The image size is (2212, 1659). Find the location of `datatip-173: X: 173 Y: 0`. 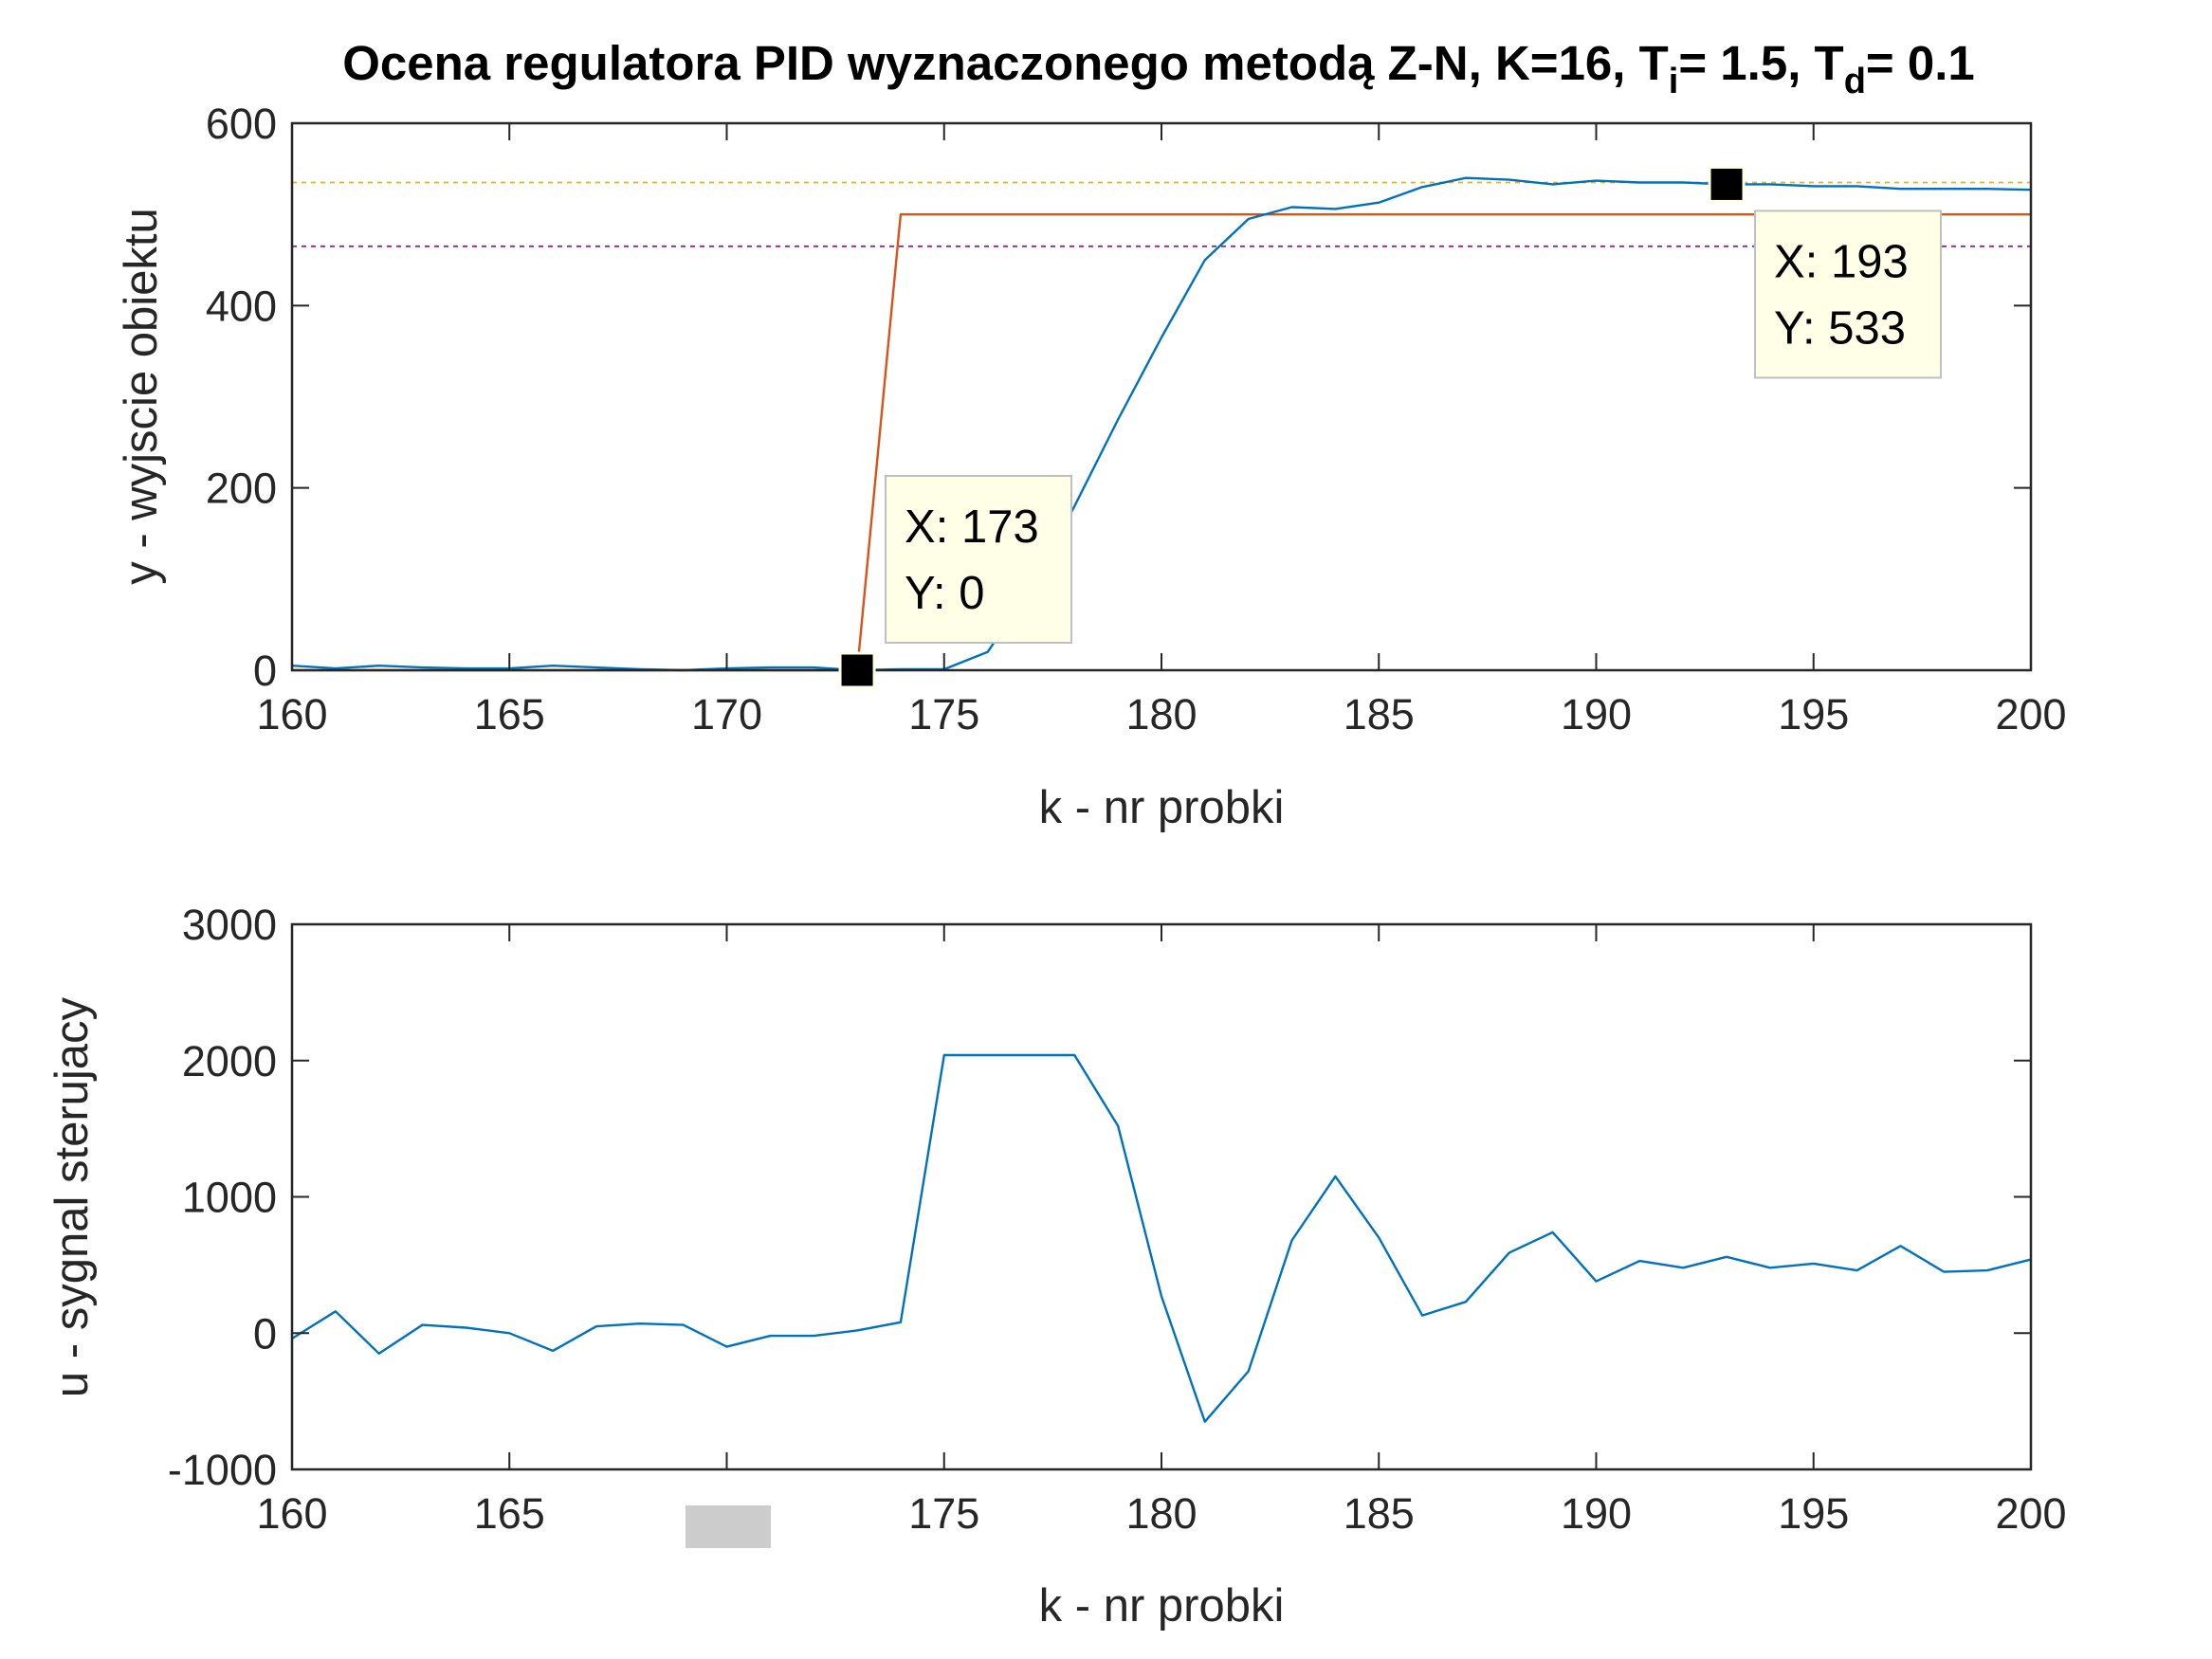

datatip-173: X: 173 Y: 0 is located at coordinates (955, 582).